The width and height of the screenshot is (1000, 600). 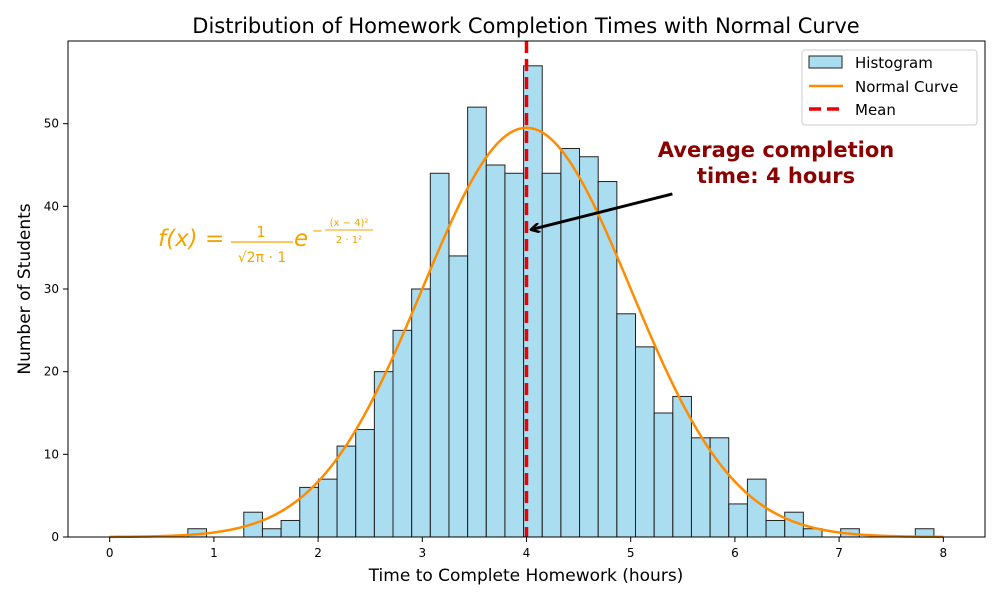 I want to click on x-tick-label: 3, so click(x=422, y=553).